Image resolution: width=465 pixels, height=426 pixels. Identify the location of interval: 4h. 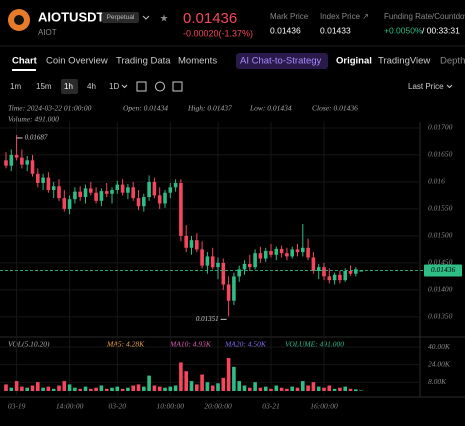
(91, 86).